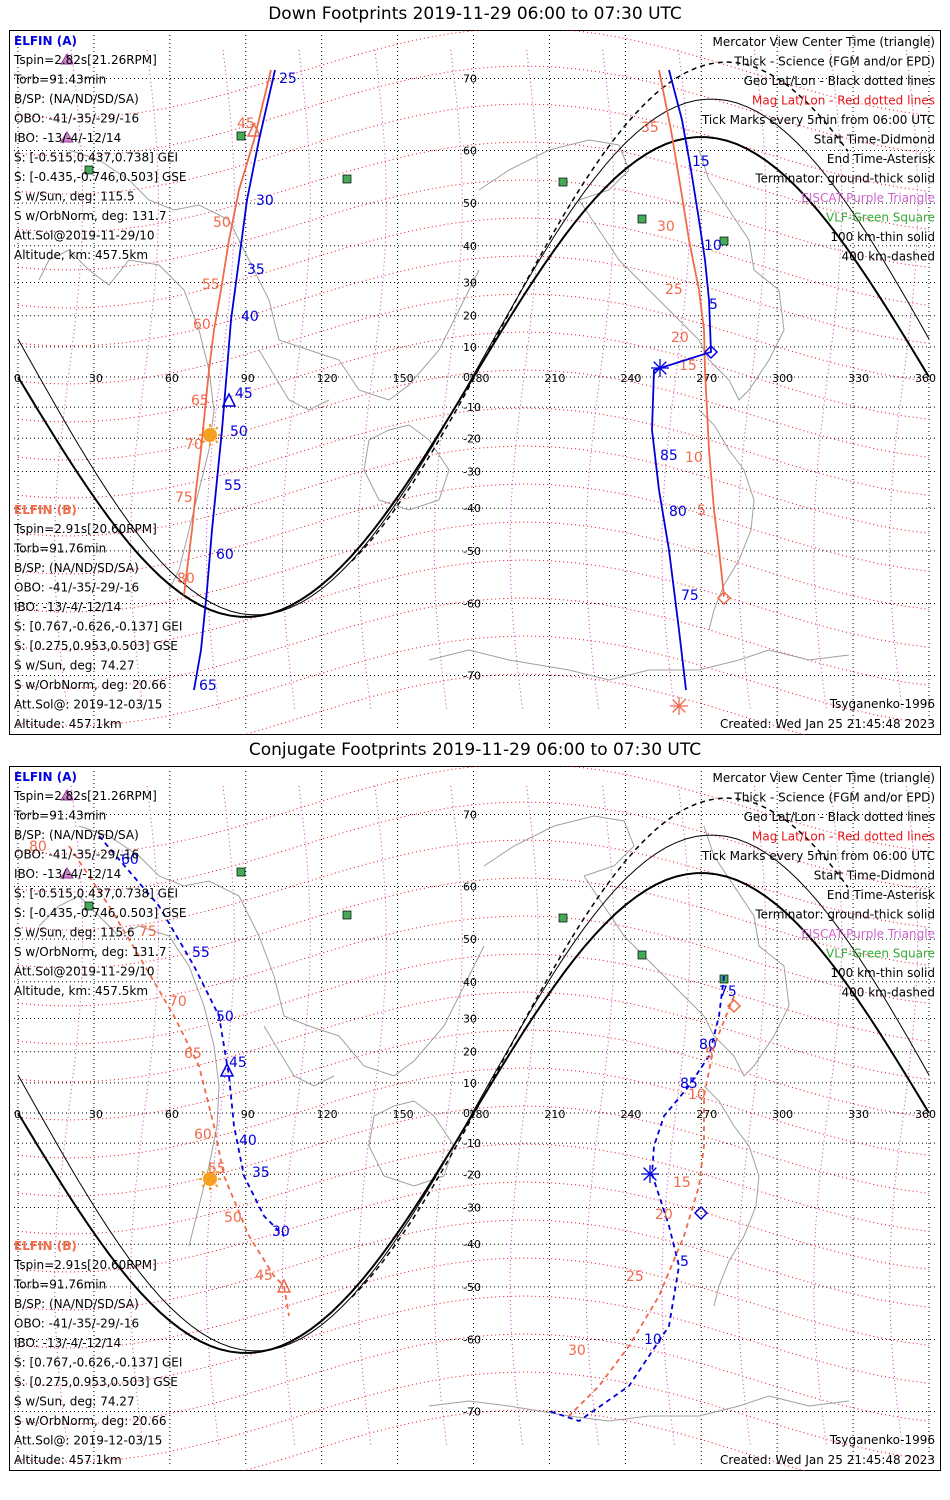  Describe the element at coordinates (85, 60) in the screenshot. I see `elfin-a-line: Tspin=2.82s[21.26RPM]` at that location.